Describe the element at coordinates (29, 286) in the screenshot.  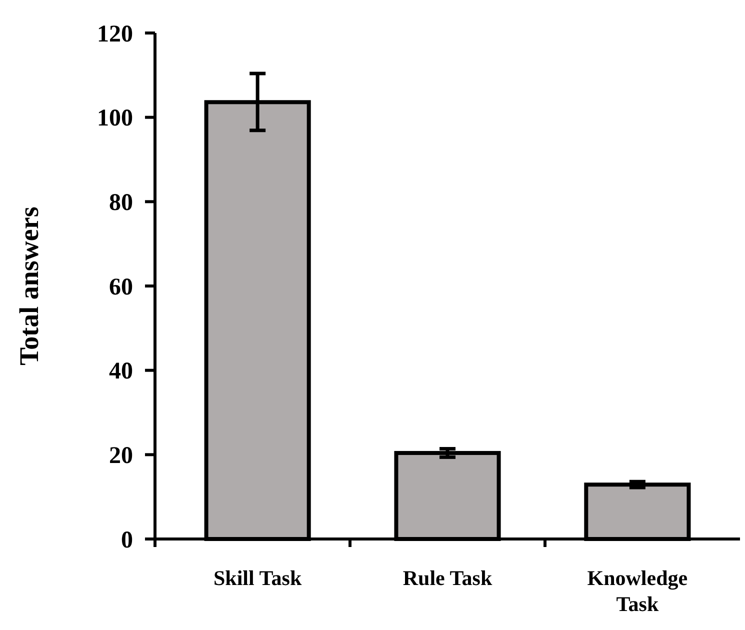
I see `y-axis-title: Total answers` at that location.